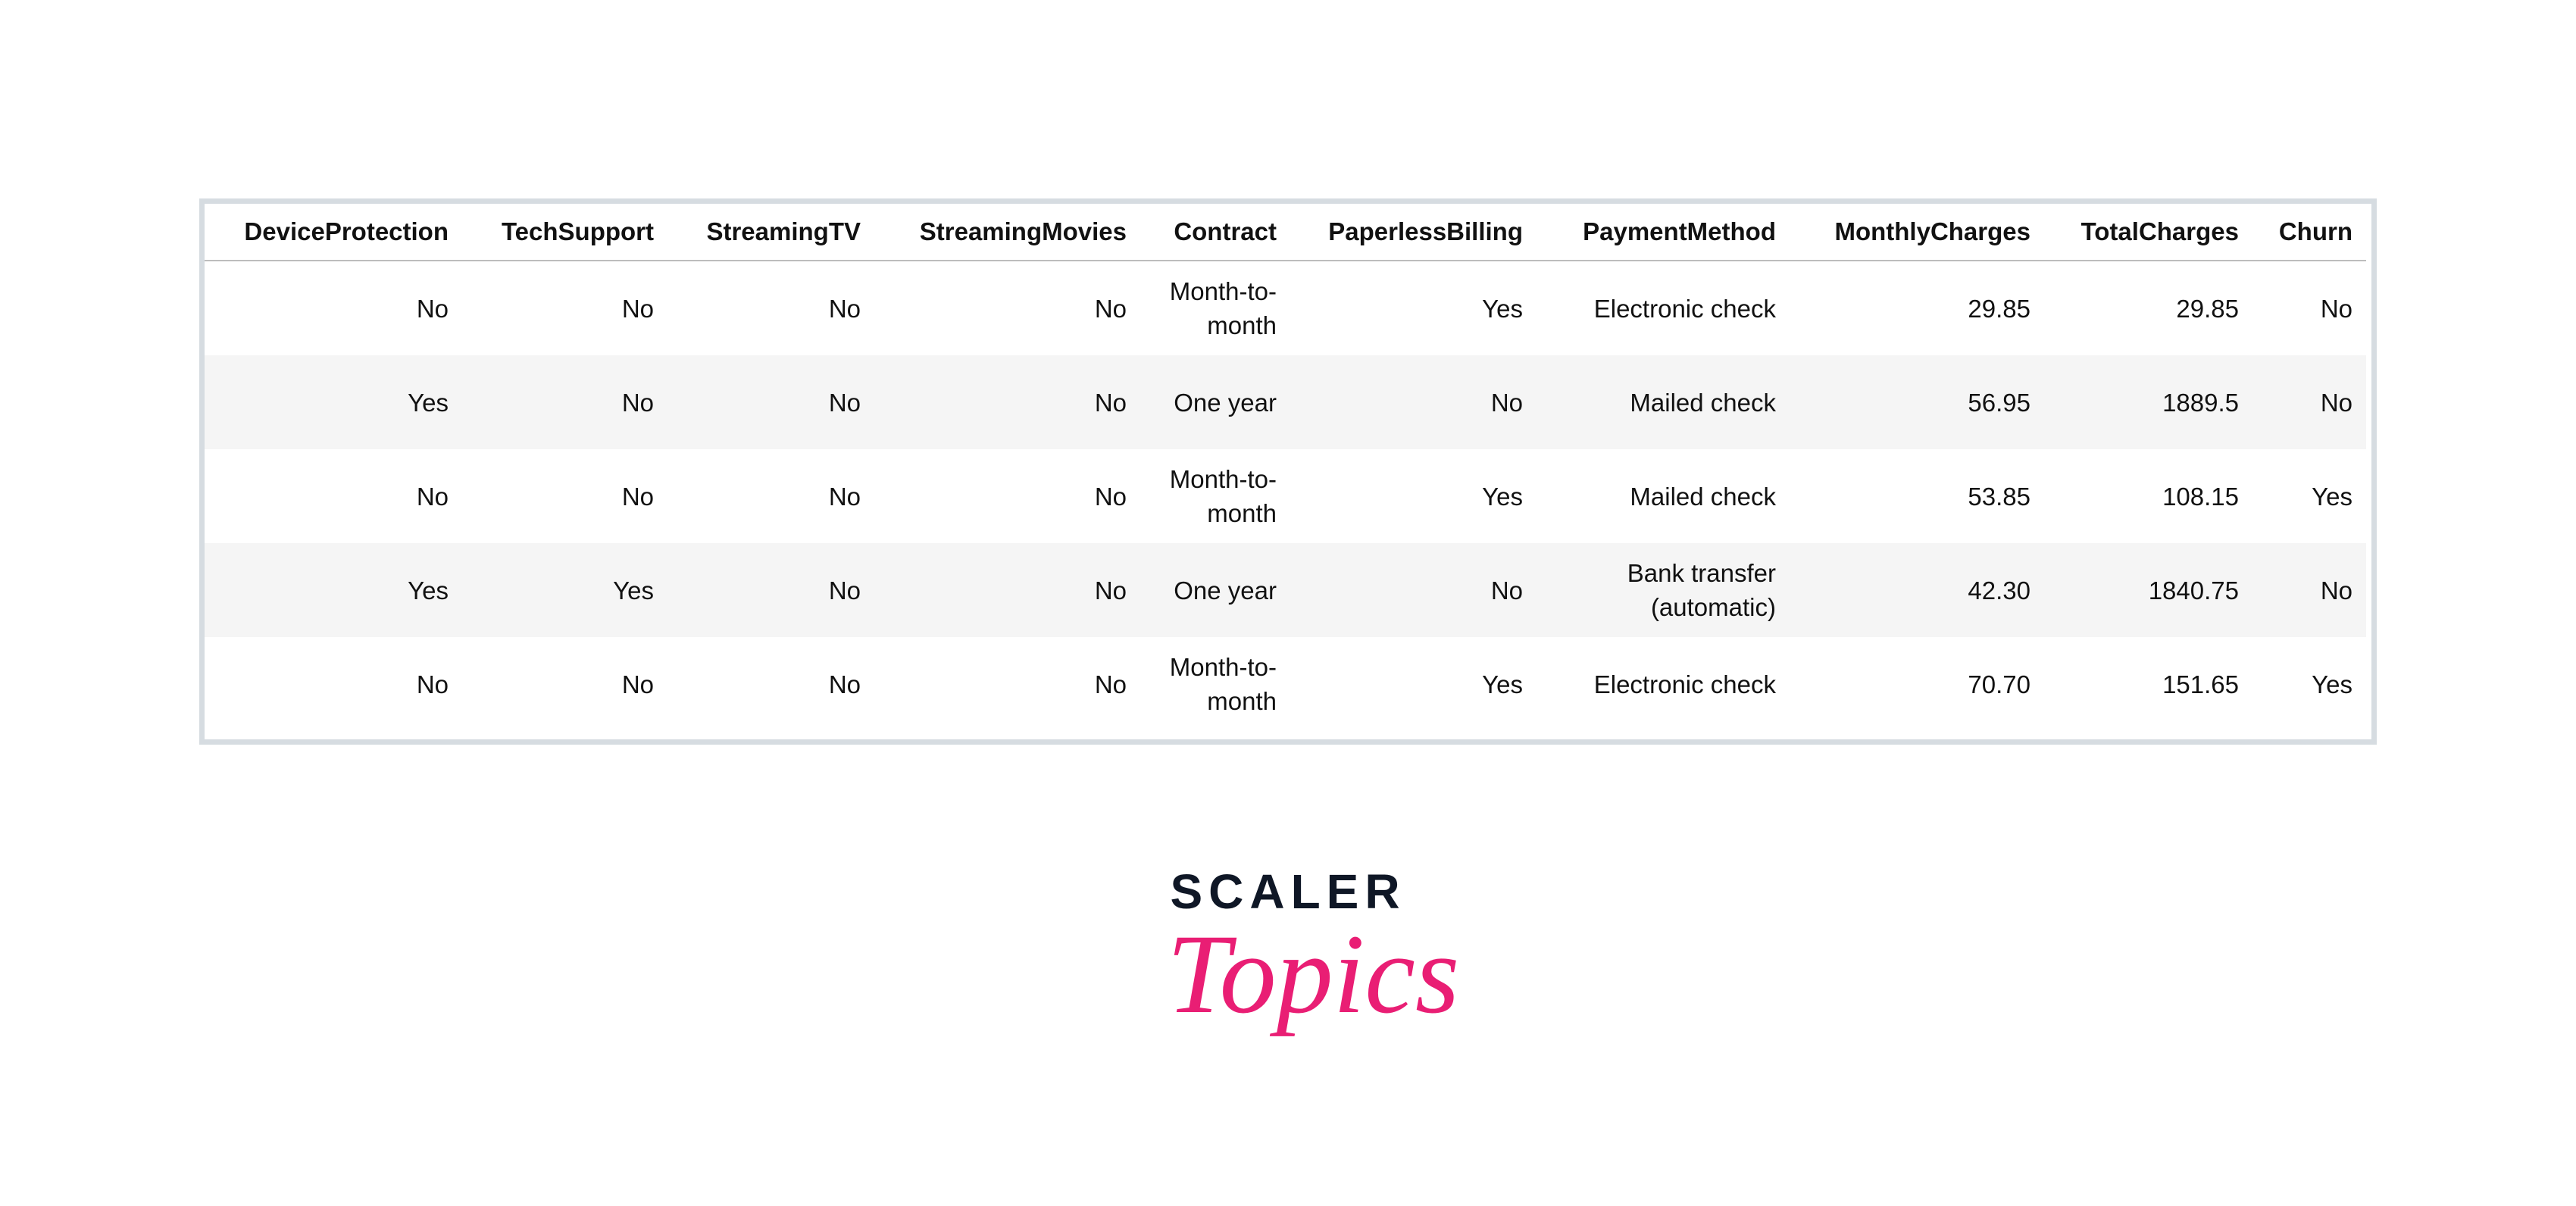 This screenshot has width=2576, height=1206. I want to click on column-header-paymentmethod: PaymentMethod, so click(1679, 231).